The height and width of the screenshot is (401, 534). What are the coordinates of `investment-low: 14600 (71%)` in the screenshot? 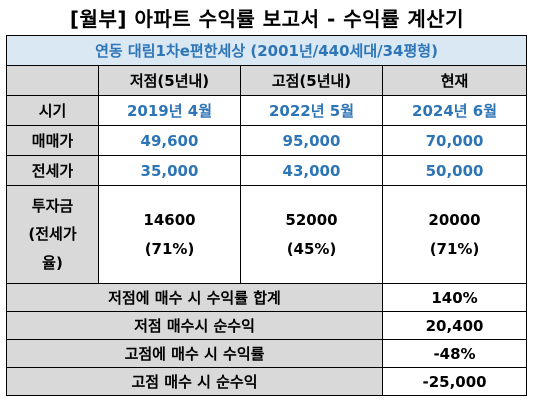 It's located at (169, 234).